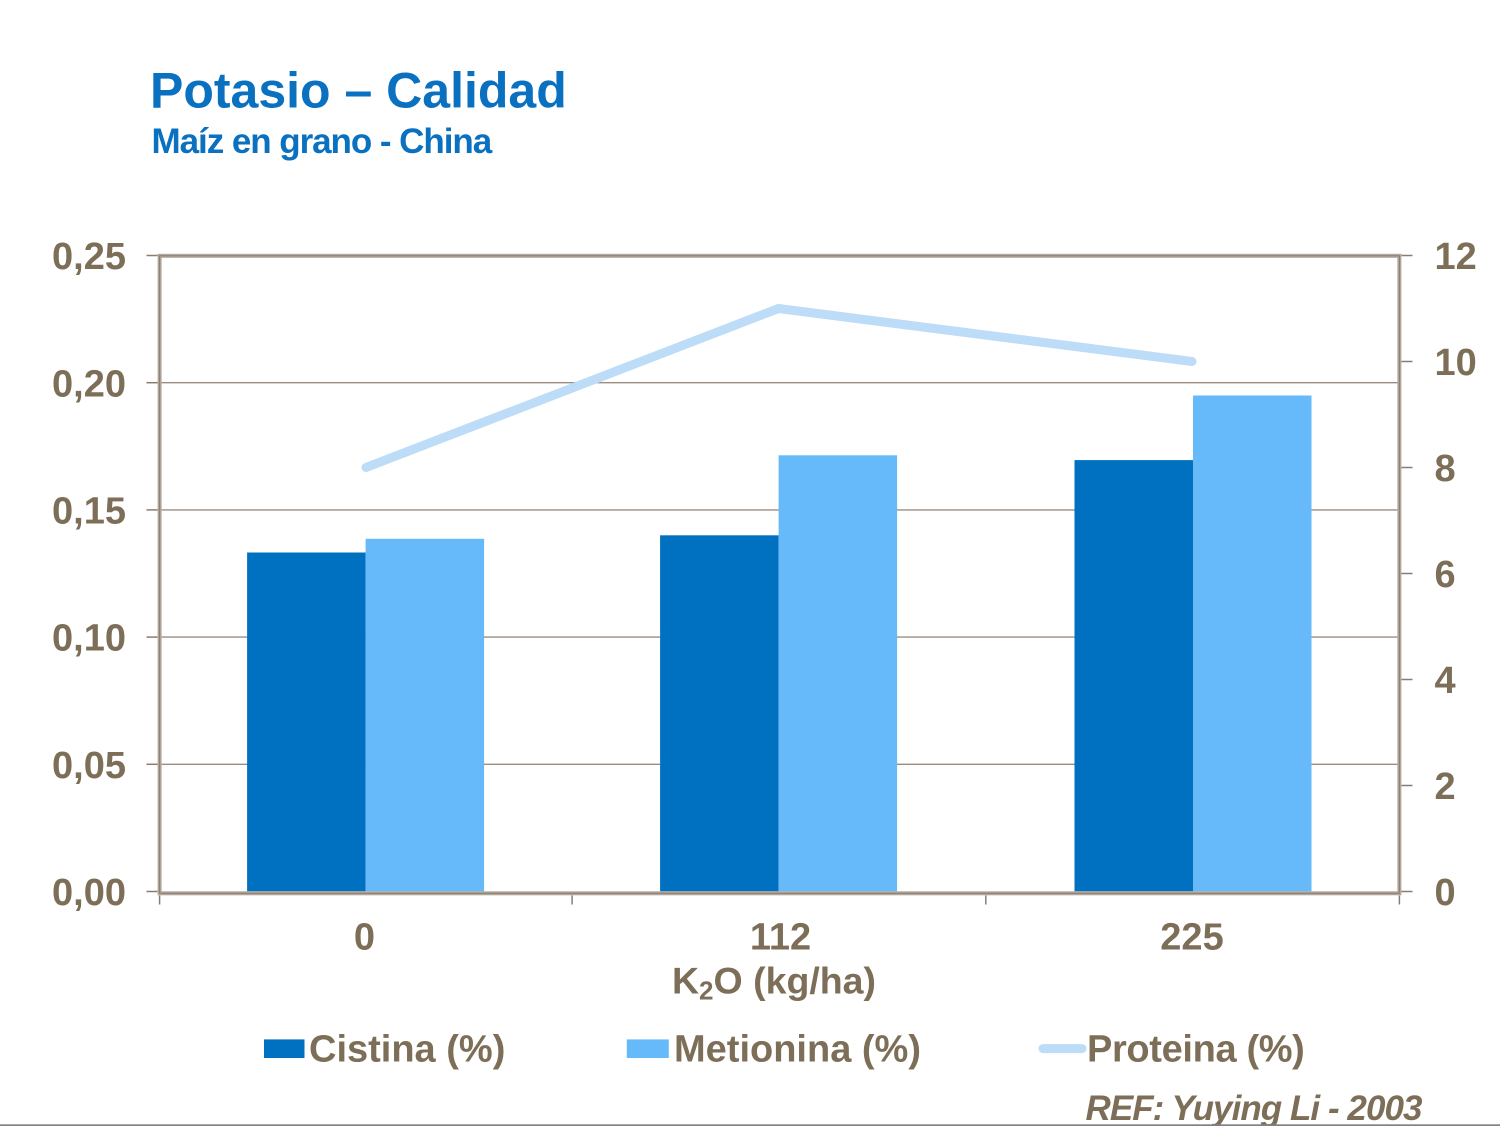  I want to click on svg-text: REF: Yuying Li - 2003, so click(1254, 1107).